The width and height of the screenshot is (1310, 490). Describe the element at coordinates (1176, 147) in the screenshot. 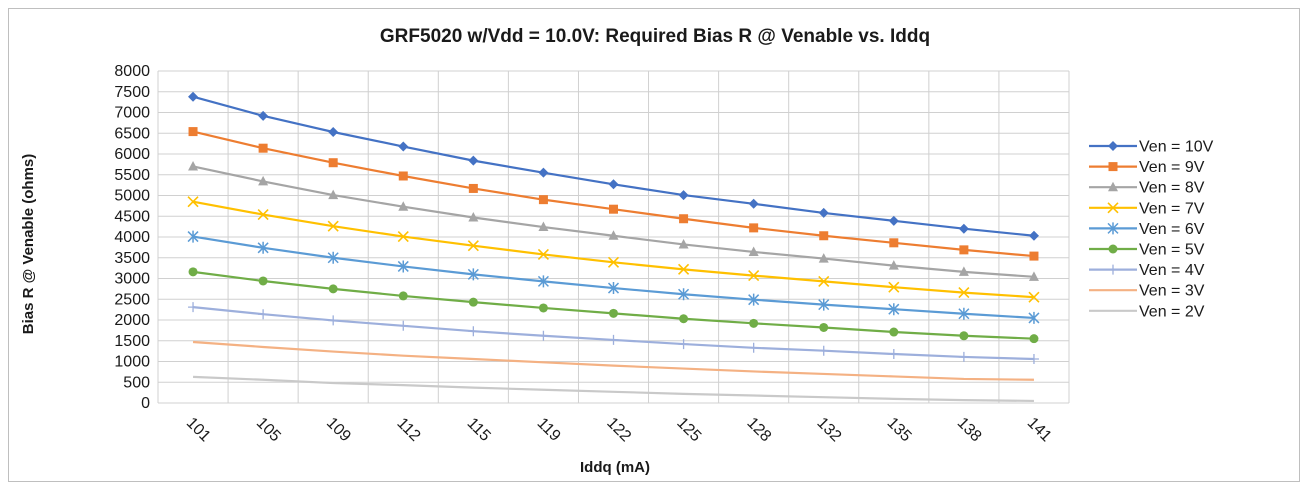

I see `legend-label: Ven = 10V` at that location.